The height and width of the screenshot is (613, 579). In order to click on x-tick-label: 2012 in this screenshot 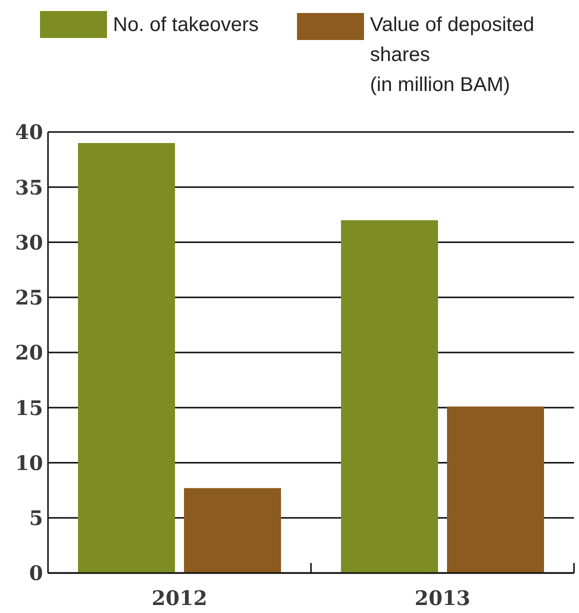, I will do `click(180, 598)`.